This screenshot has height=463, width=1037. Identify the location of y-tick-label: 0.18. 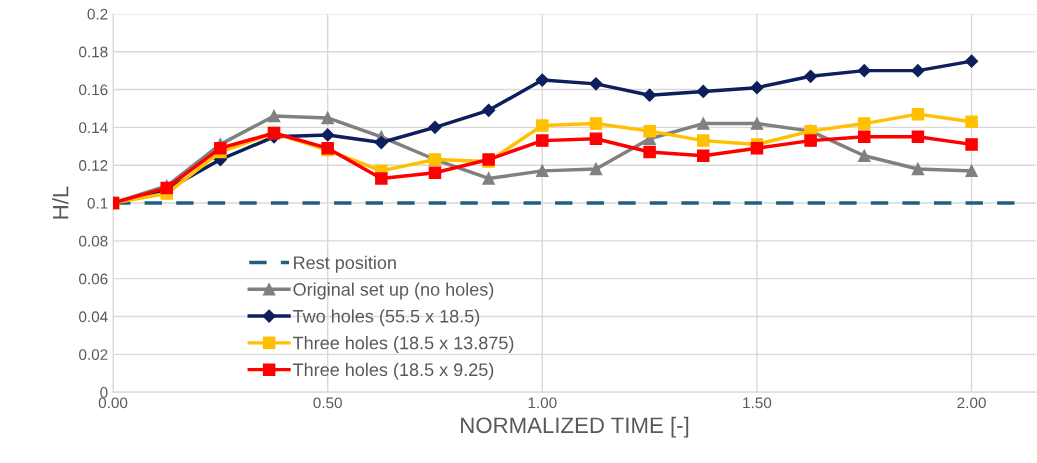
(93, 52).